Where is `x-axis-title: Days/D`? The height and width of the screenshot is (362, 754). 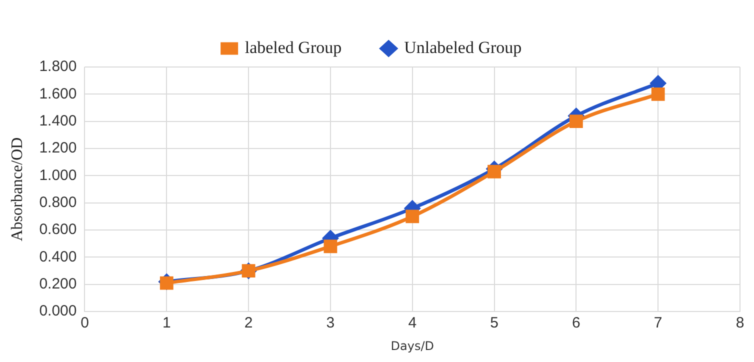 x-axis-title: Days/D is located at coordinates (412, 345).